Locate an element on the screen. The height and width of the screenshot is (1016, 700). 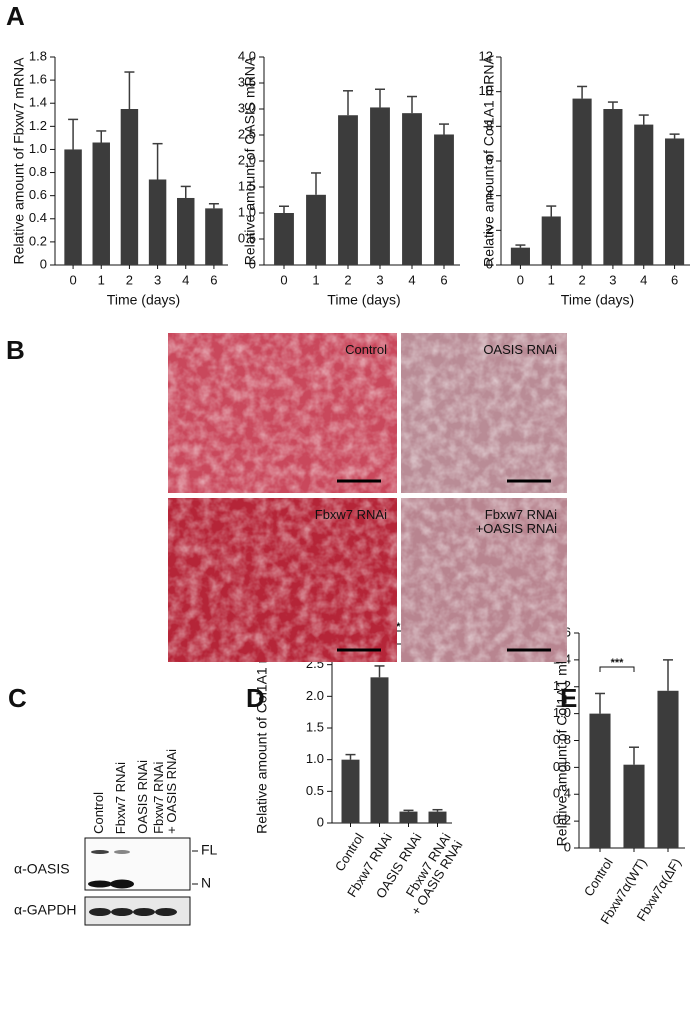
y-tick-label: 1.4 is located at coordinates (38, 102).